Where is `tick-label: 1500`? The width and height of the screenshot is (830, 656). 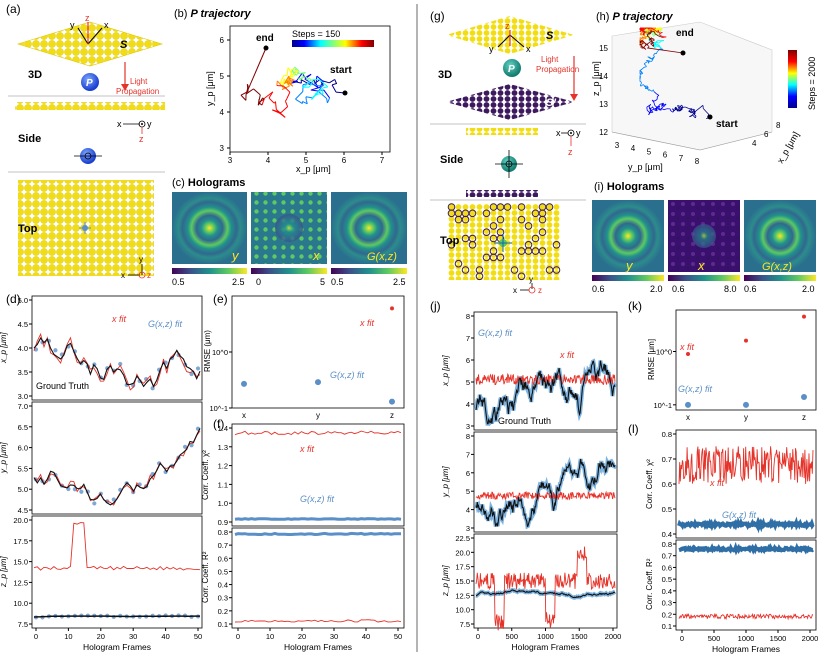 tick-label: 1500 is located at coordinates (778, 638).